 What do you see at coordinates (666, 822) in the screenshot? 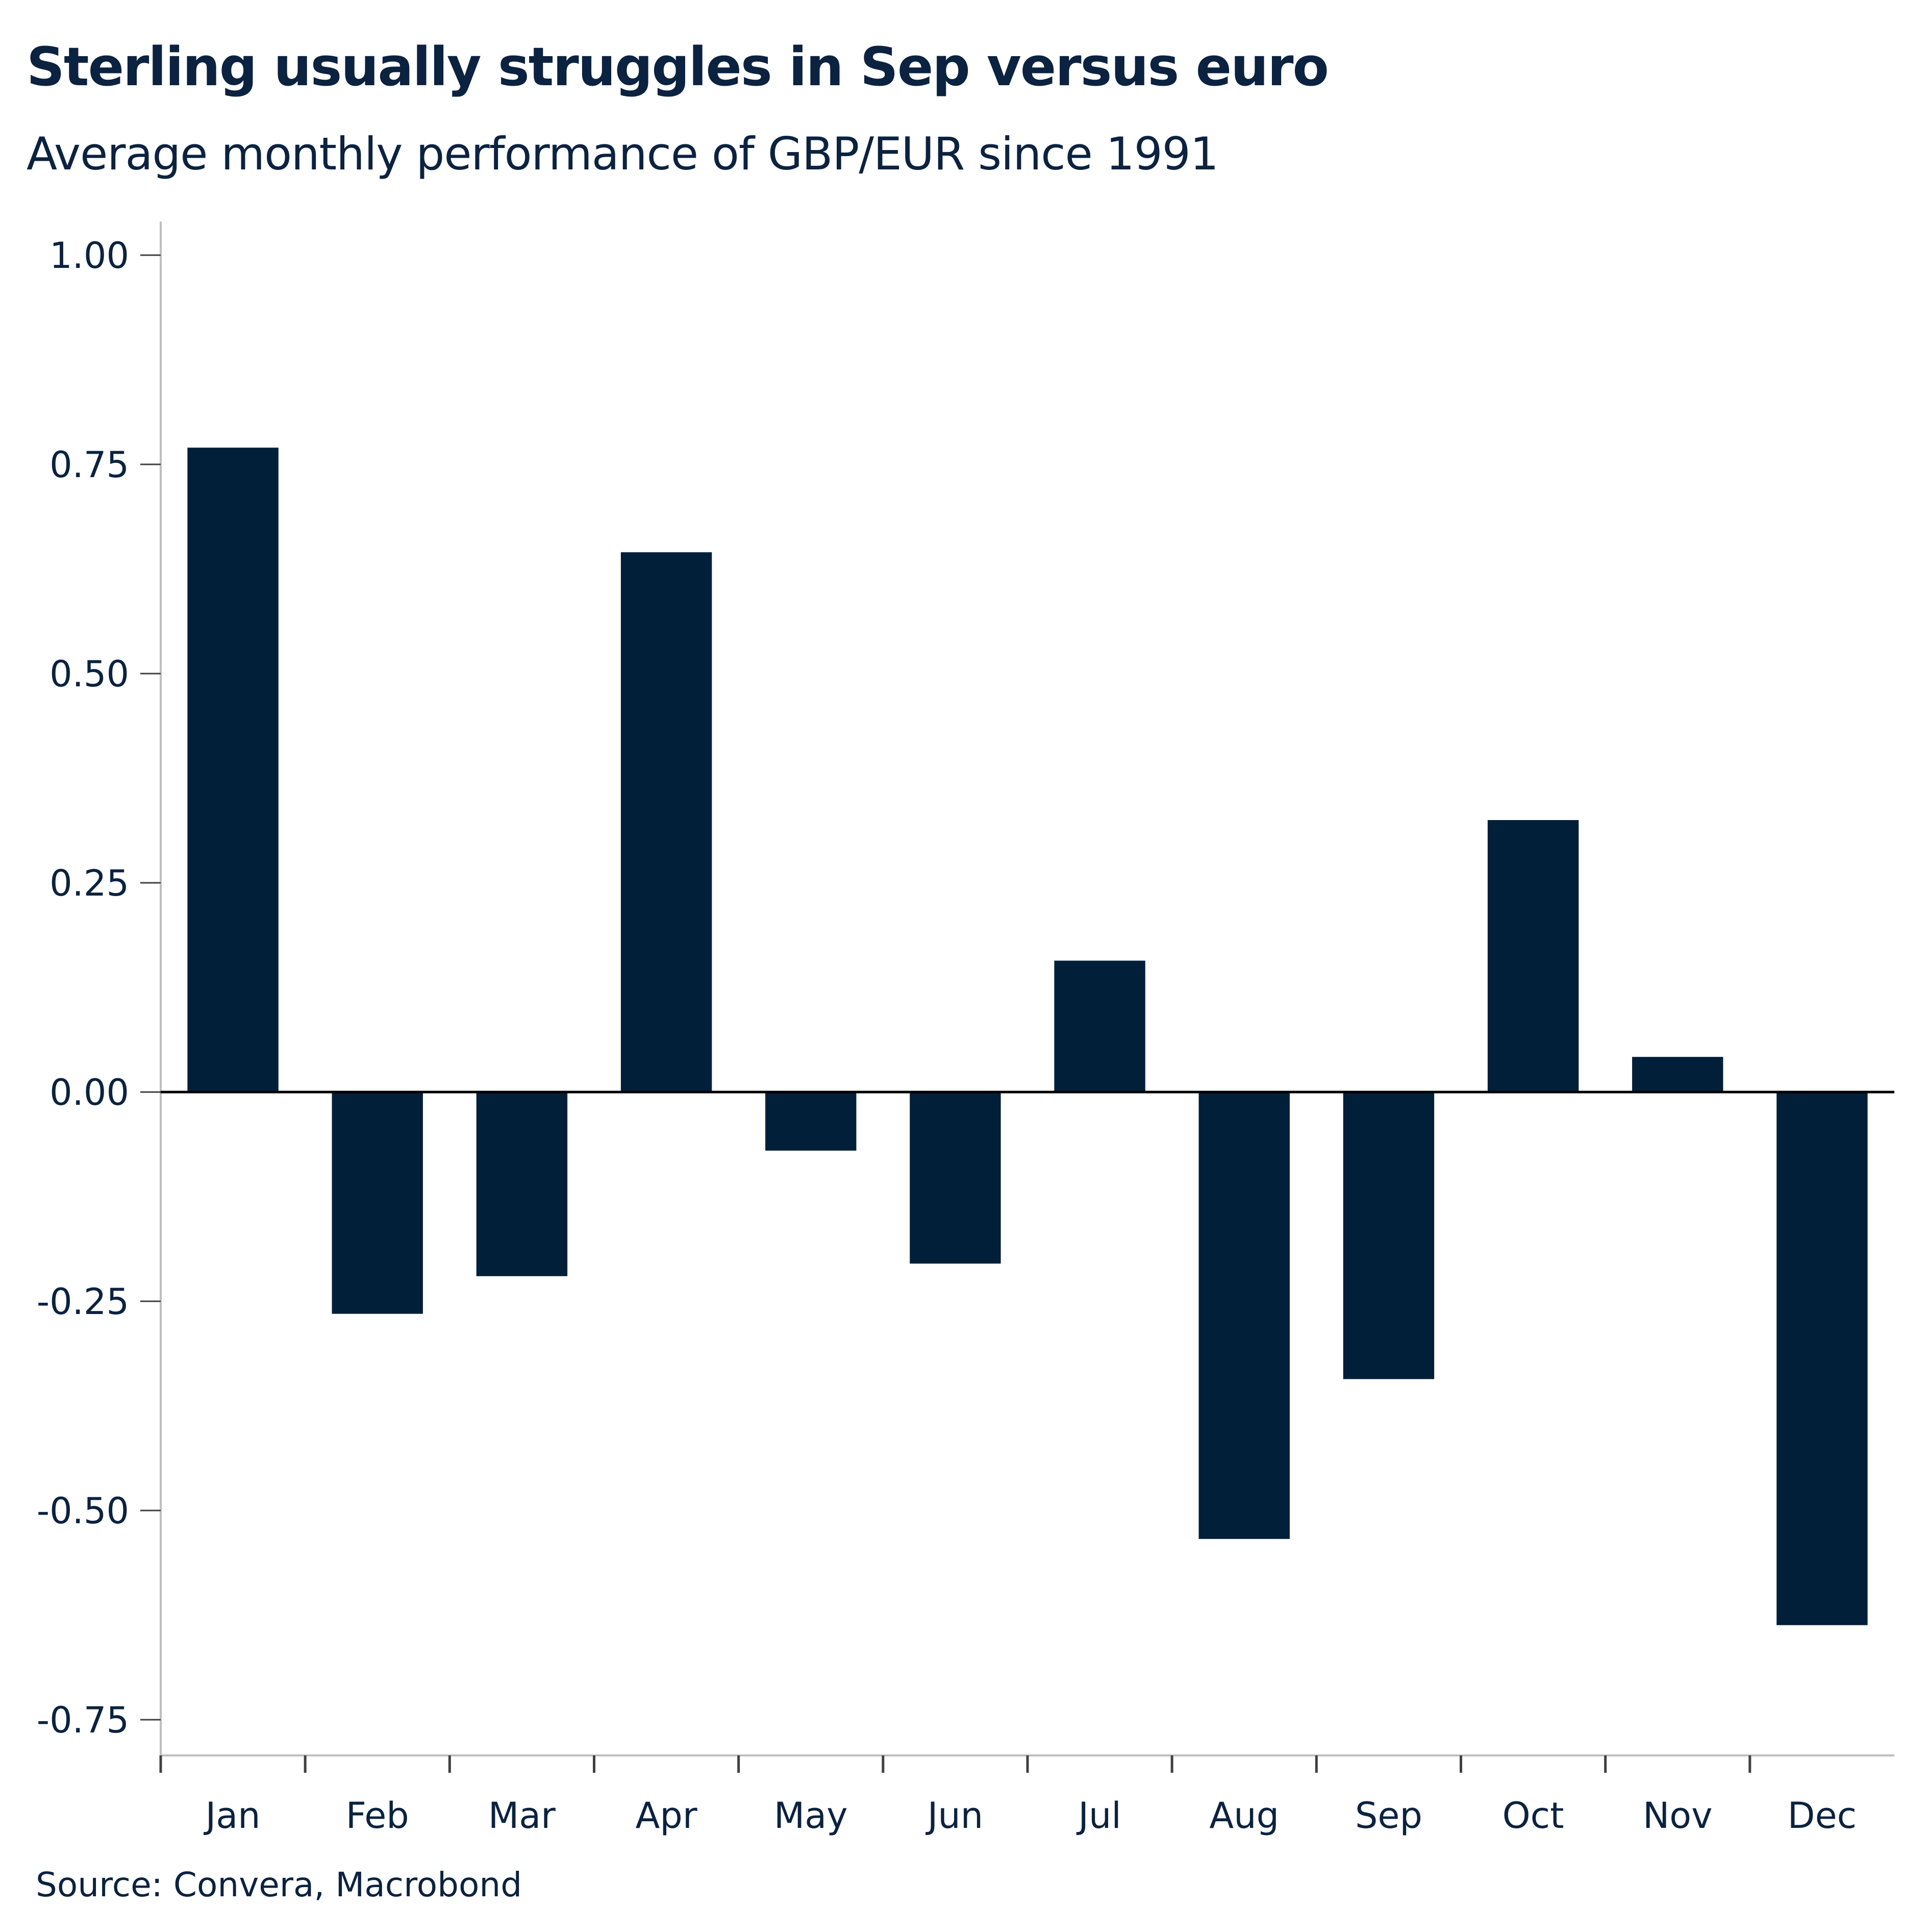
I see `bar-apr` at bounding box center [666, 822].